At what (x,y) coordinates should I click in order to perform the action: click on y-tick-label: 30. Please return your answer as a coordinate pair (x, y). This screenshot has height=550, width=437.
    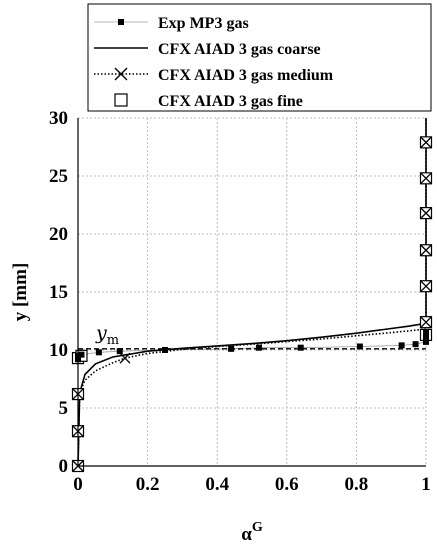
    Looking at the image, I should click on (58, 118).